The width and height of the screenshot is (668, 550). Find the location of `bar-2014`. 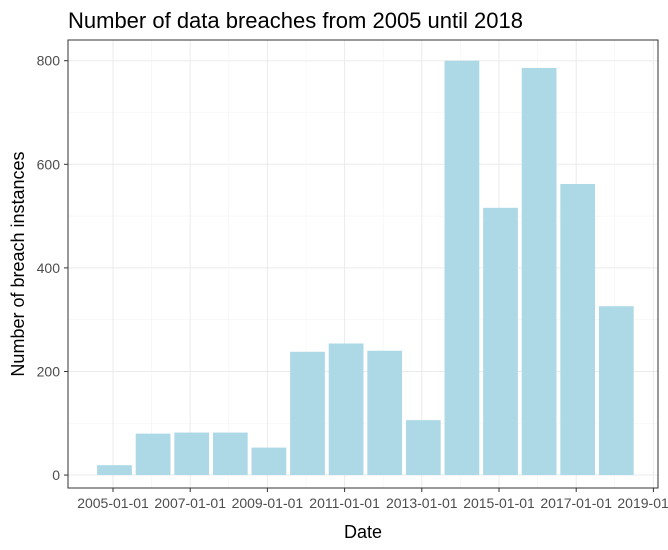

bar-2014 is located at coordinates (462, 268).